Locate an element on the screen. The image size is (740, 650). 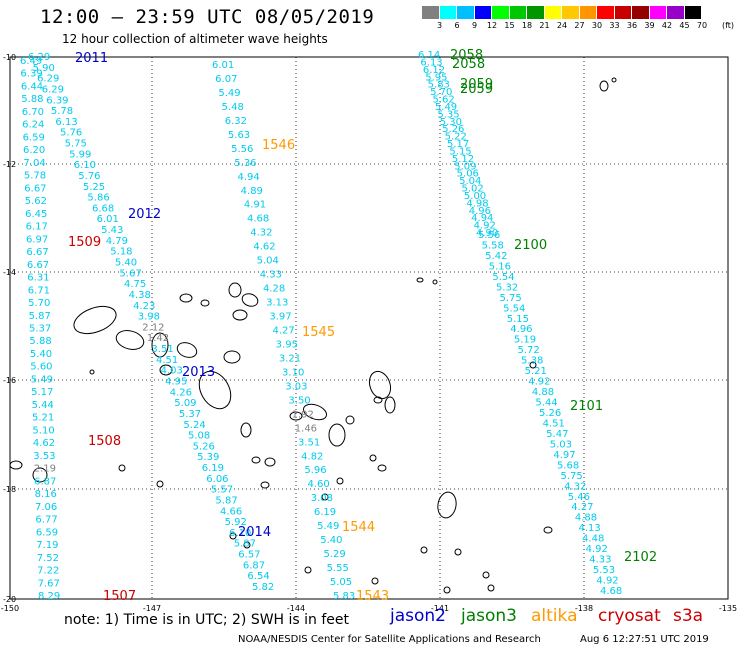
swh-value-track-1: 5.78 is located at coordinates (35, 176).